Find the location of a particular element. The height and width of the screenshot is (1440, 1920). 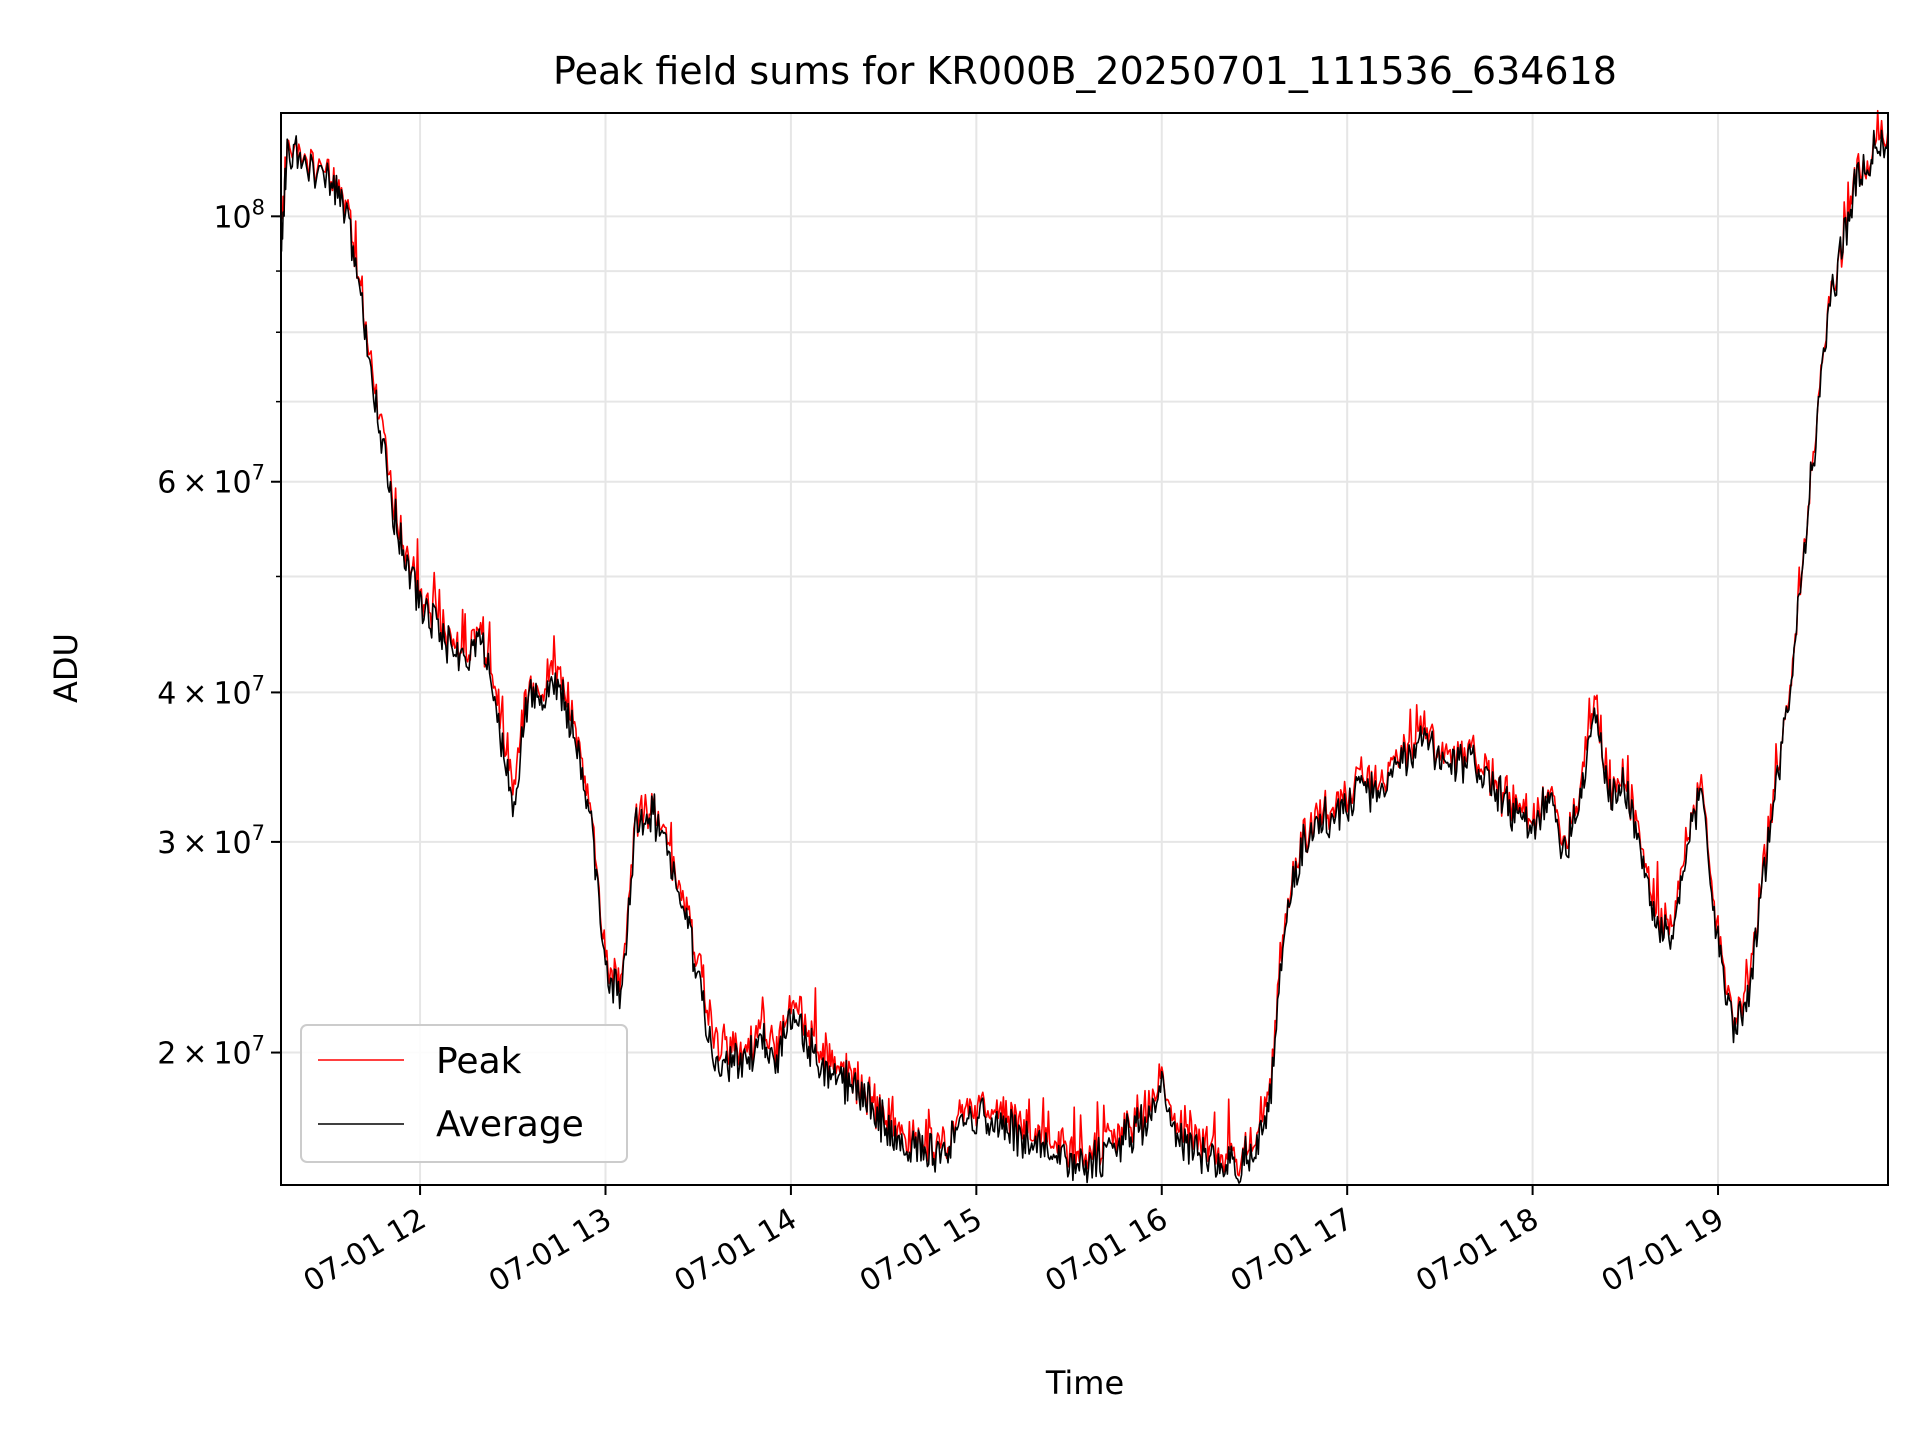

y-axis-title: ADU is located at coordinates (66, 668).